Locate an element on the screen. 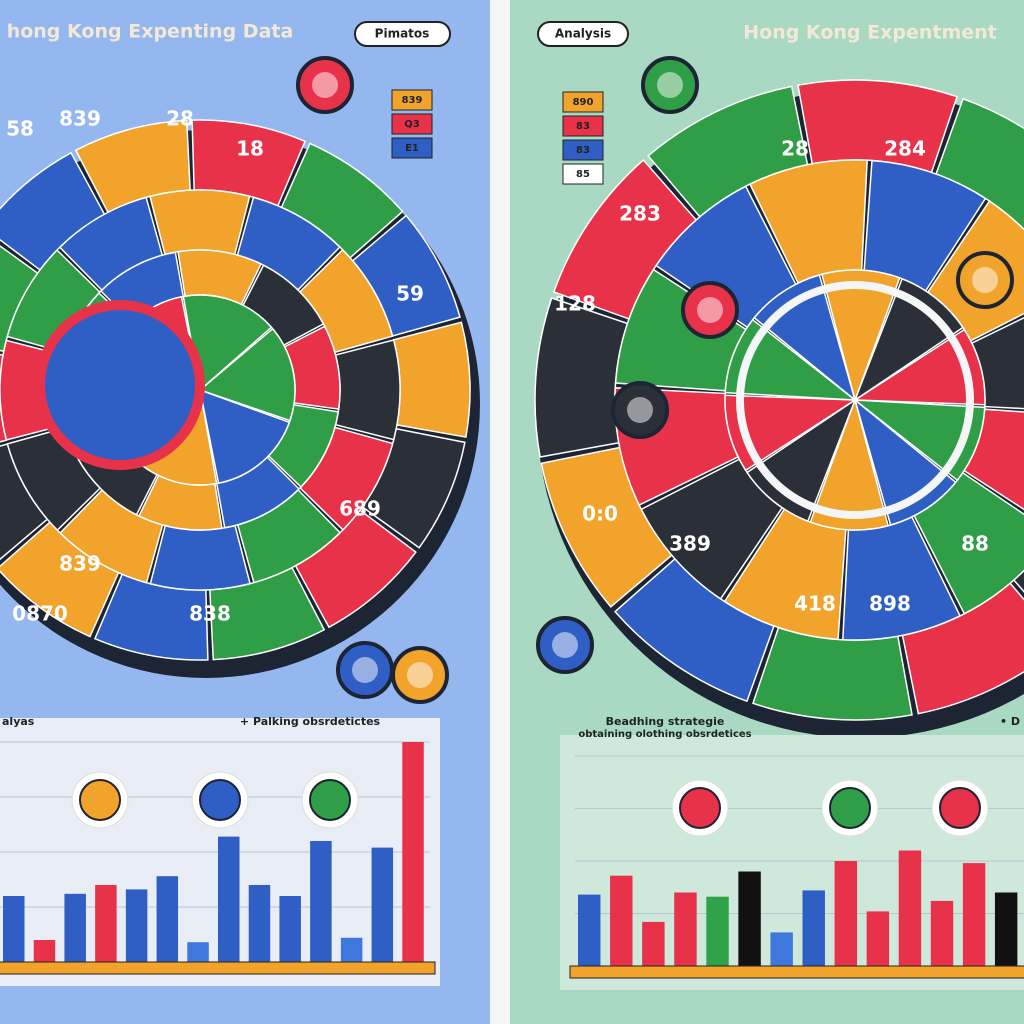 The image size is (1024, 1024). wheel-label: 689 is located at coordinates (360, 509).